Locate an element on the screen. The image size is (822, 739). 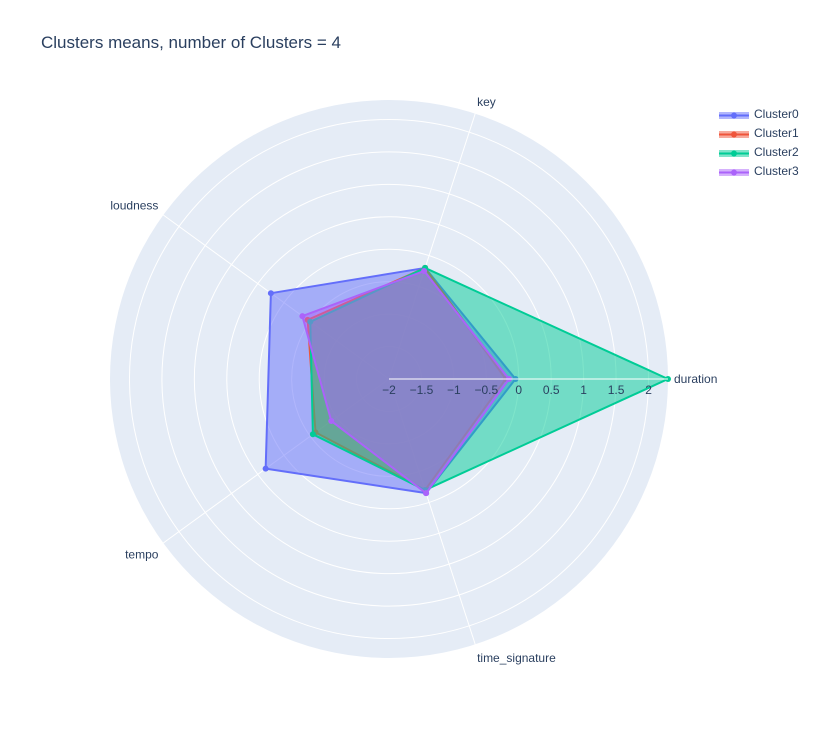
radial-tick-label: −1.5 is located at coordinates (422, 390).